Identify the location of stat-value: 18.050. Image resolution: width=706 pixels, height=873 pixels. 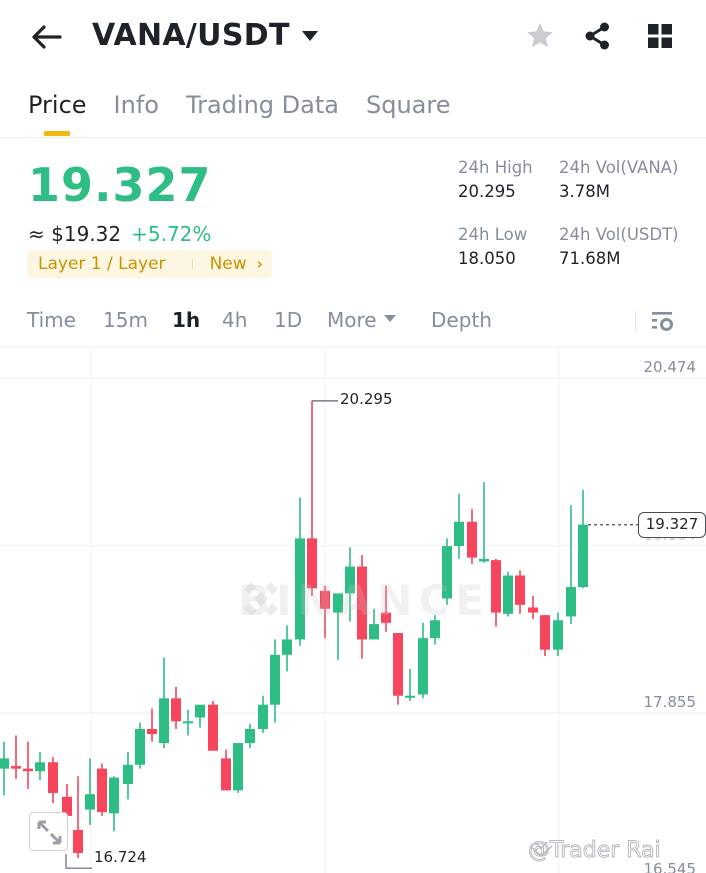
(487, 258).